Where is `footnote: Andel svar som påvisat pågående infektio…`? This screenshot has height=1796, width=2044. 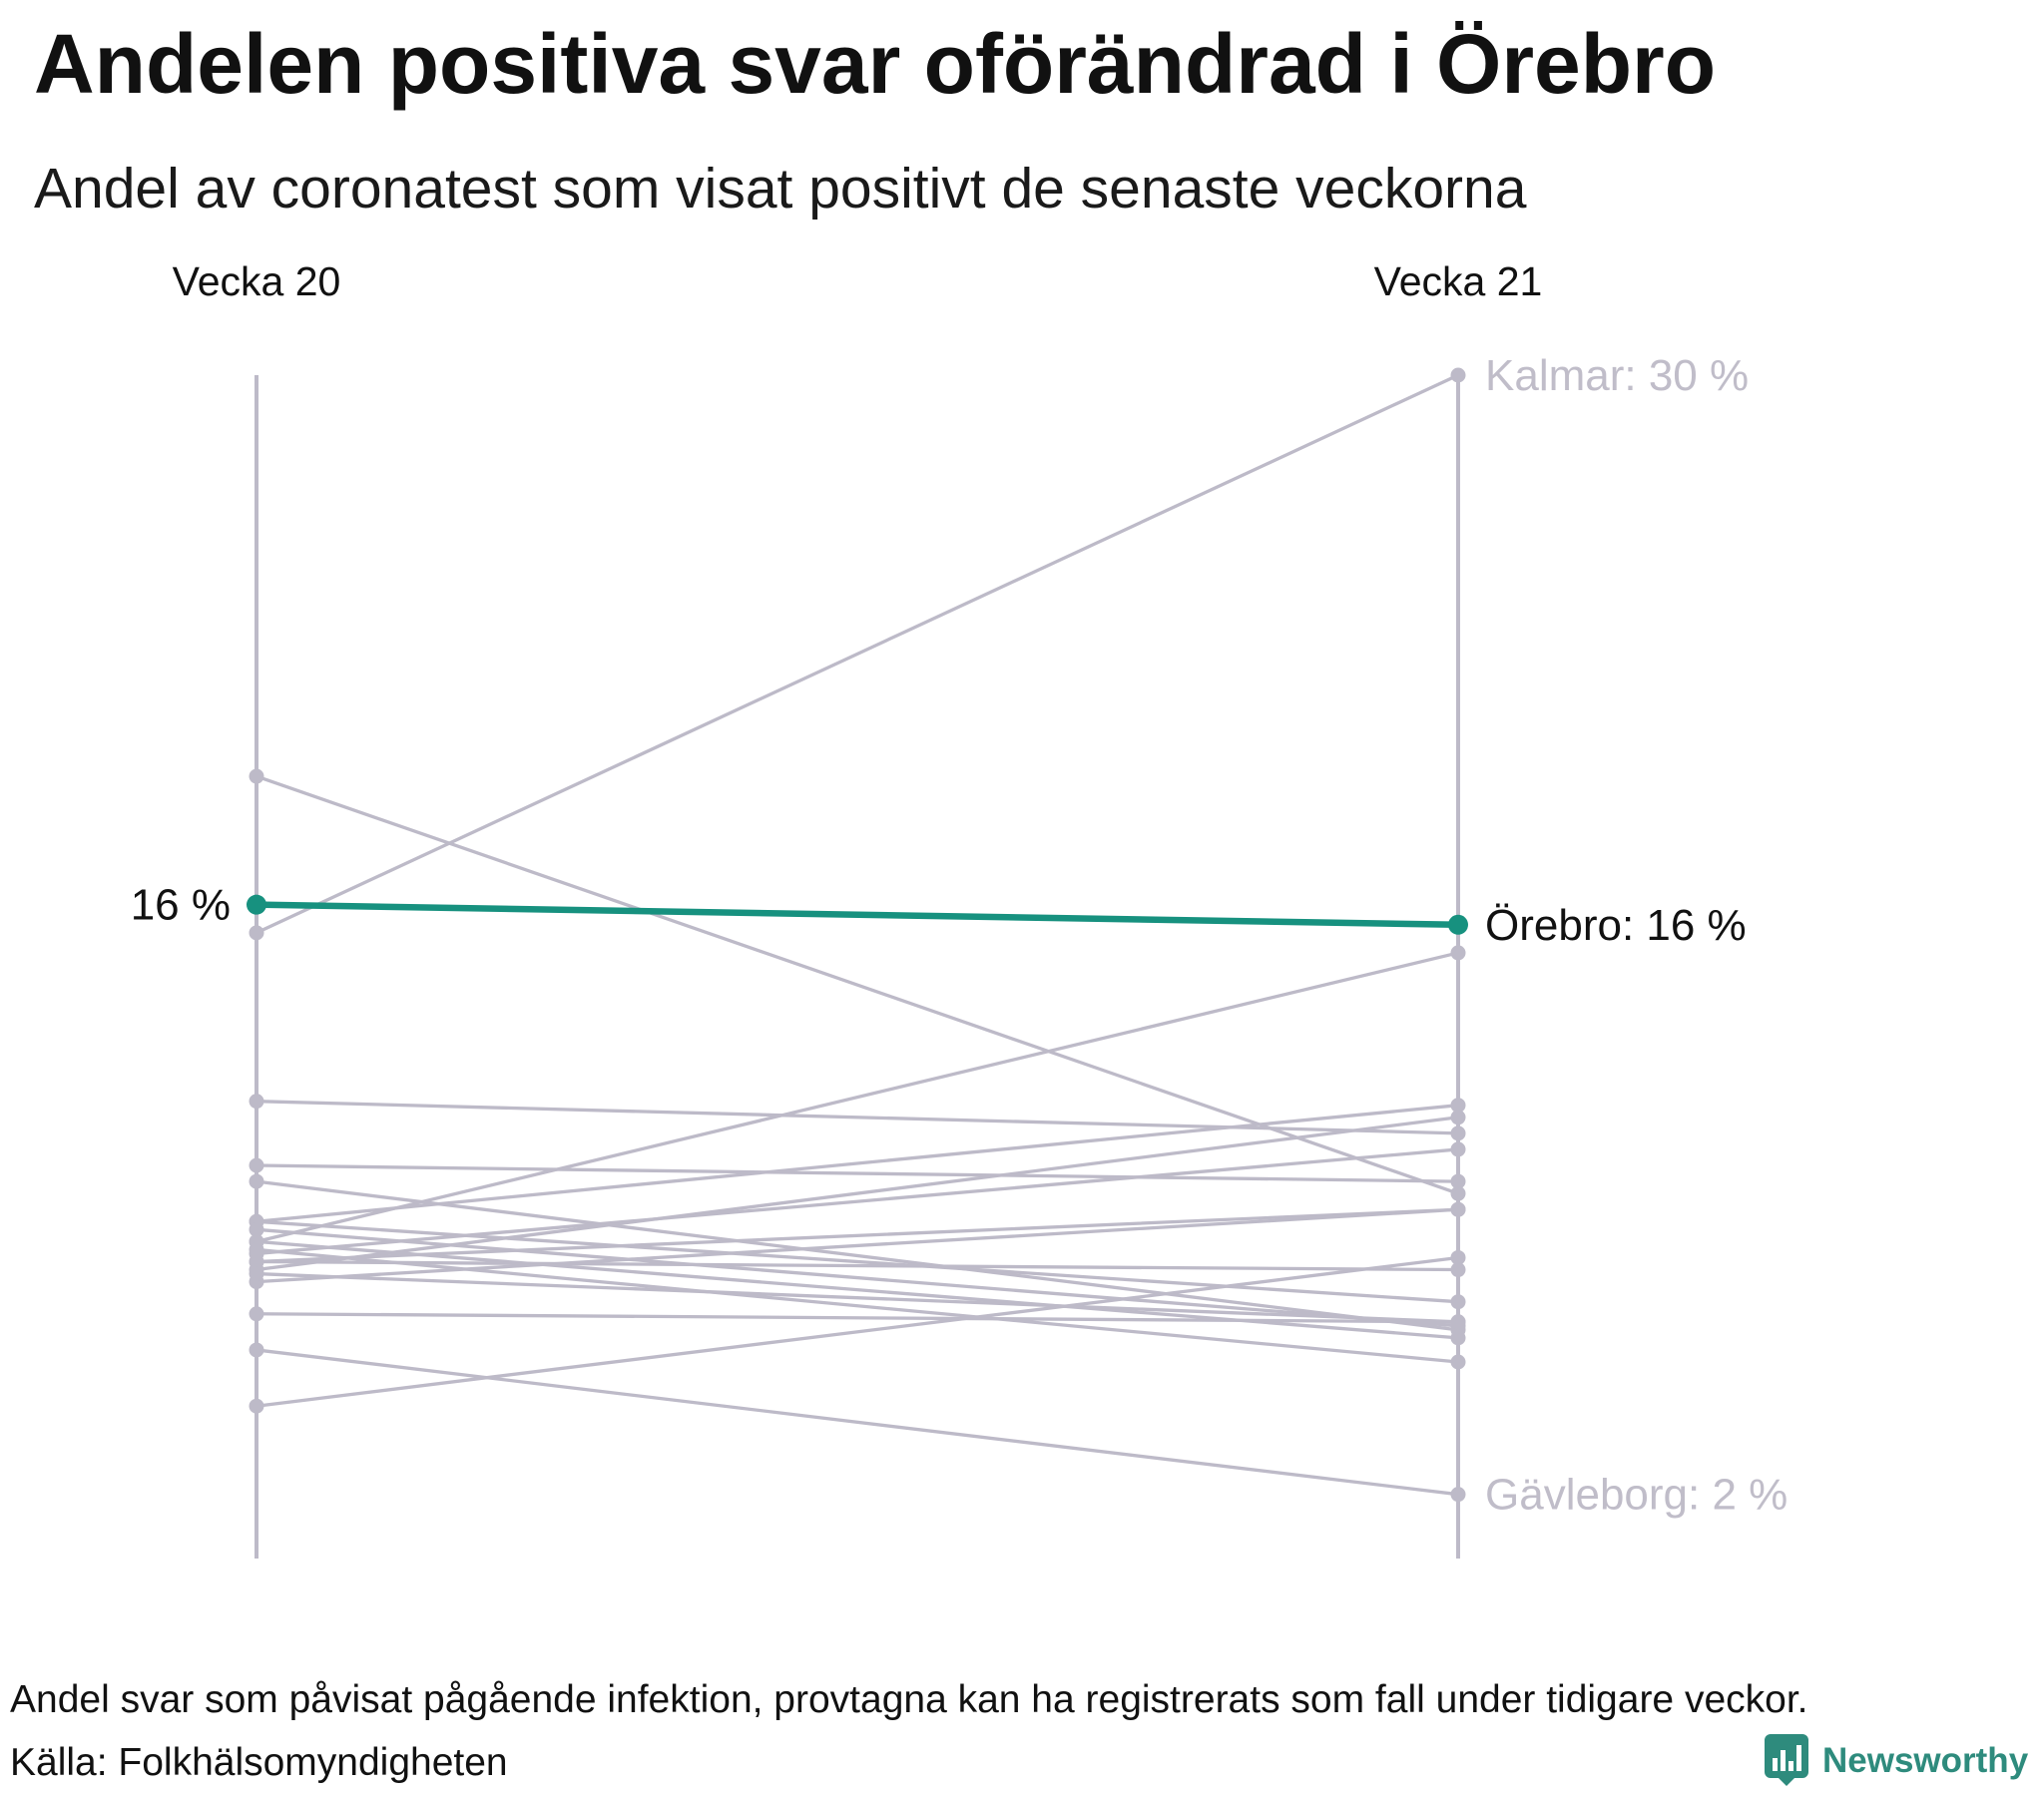 footnote: Andel svar som påvisat pågående infektio… is located at coordinates (909, 1699).